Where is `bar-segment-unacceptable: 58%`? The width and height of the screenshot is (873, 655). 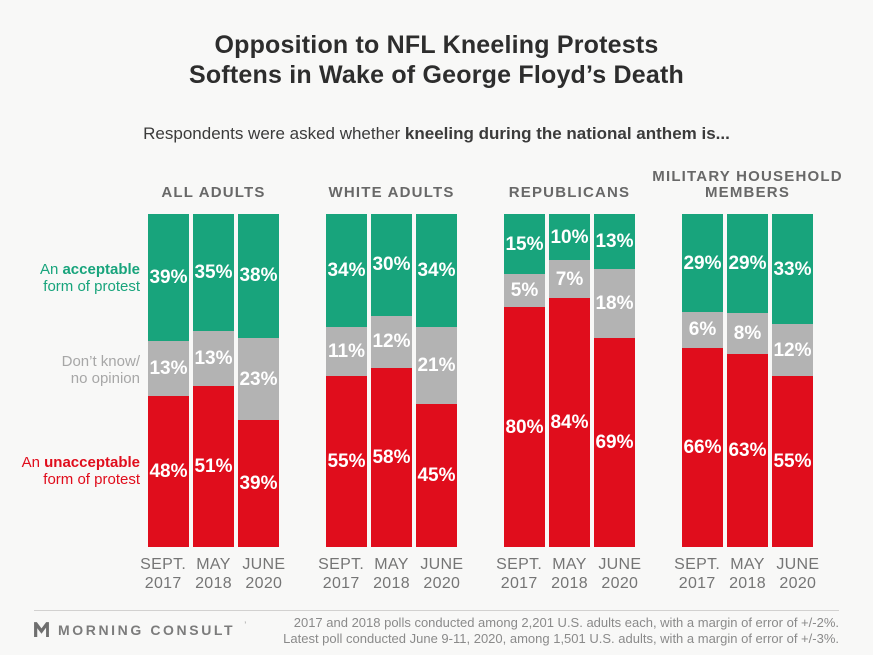 bar-segment-unacceptable: 58% is located at coordinates (391, 457).